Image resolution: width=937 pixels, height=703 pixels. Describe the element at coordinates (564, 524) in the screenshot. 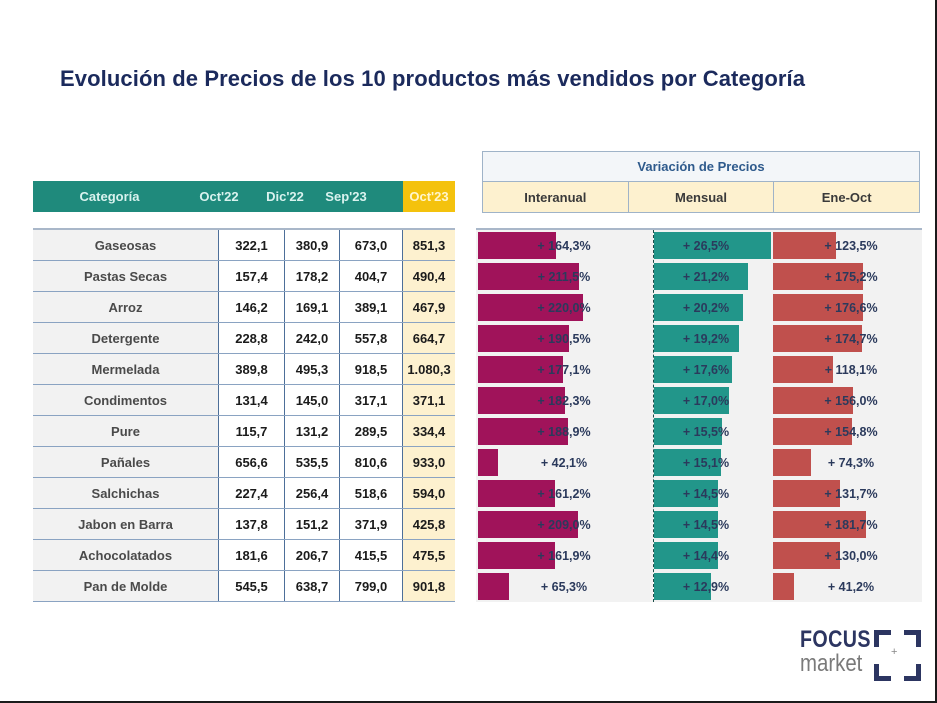

I see `interanual-label: + 209,0%` at that location.